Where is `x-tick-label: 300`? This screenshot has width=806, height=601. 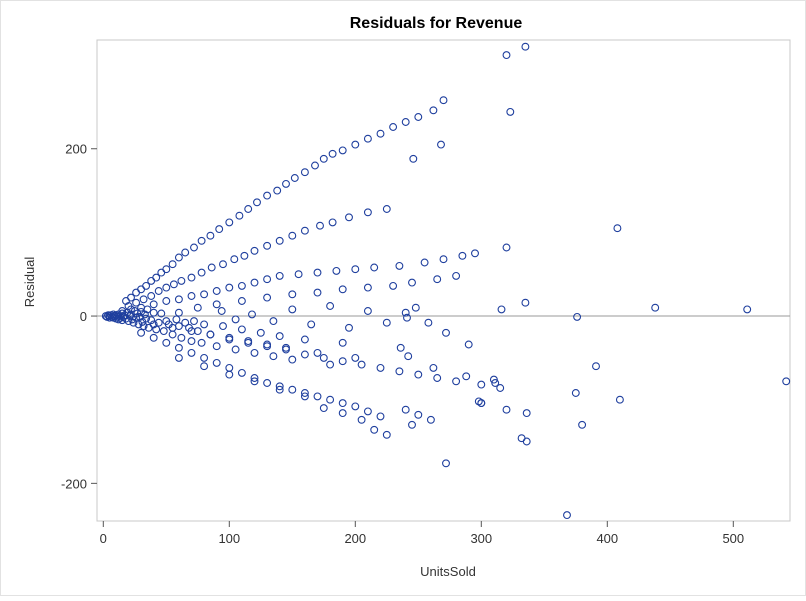
x-tick-label: 300 is located at coordinates (481, 538).